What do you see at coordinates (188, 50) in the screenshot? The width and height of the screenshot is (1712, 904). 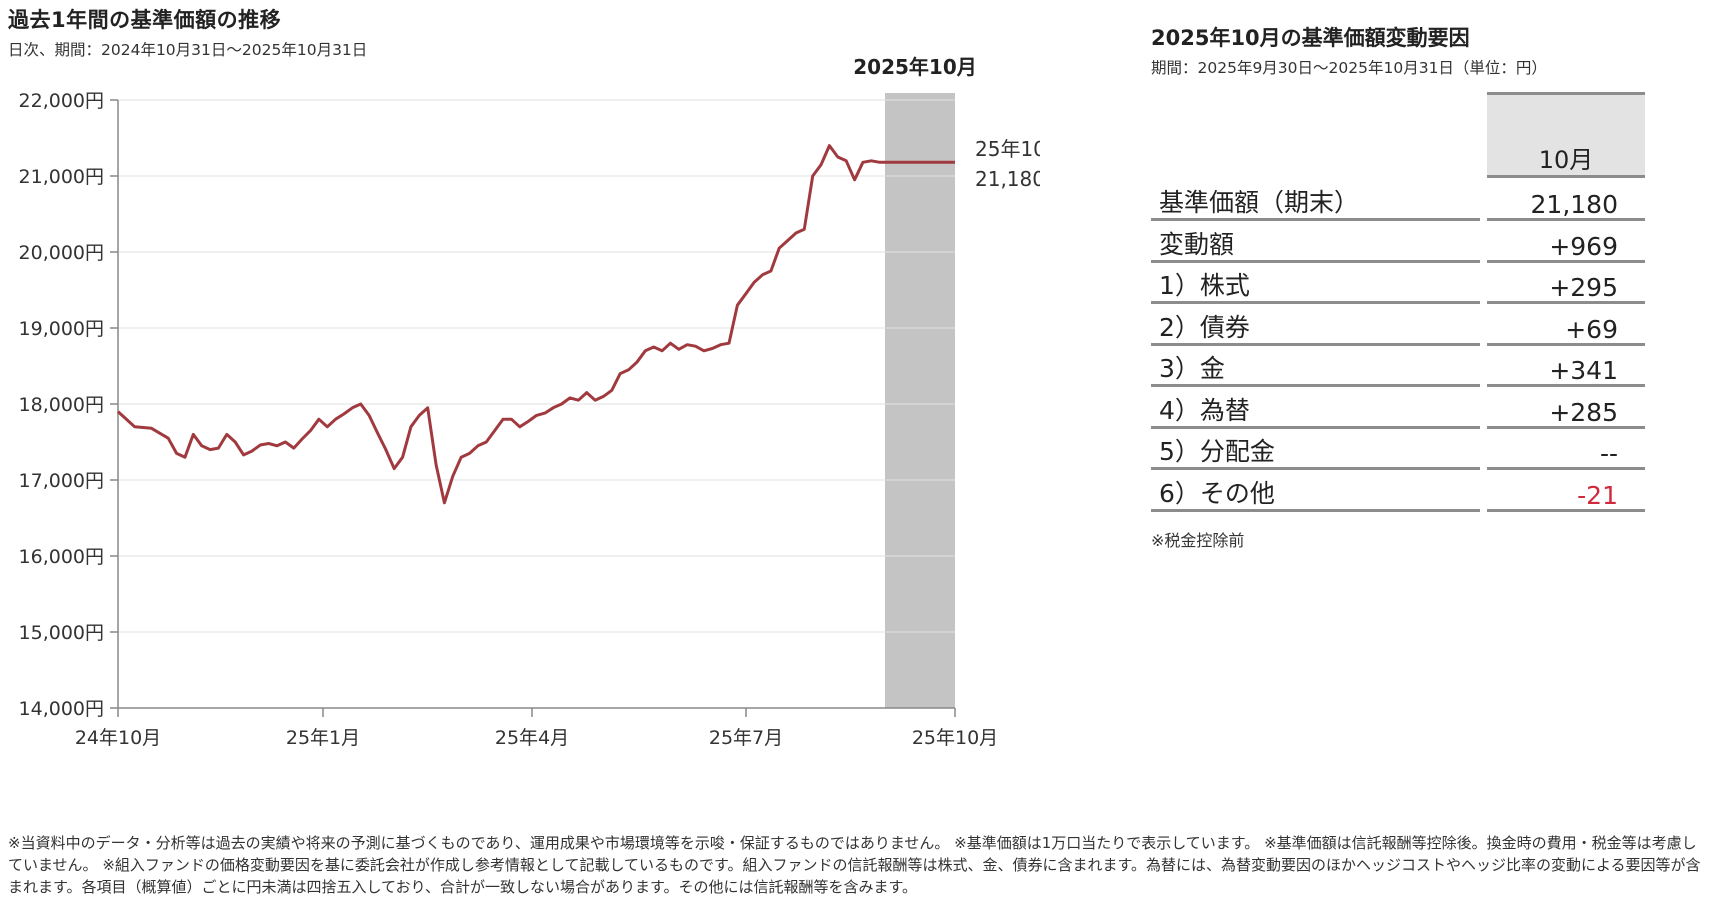 I see `chart-subtitle: 日次、期間：2024年10月31日～2025年10月31日` at bounding box center [188, 50].